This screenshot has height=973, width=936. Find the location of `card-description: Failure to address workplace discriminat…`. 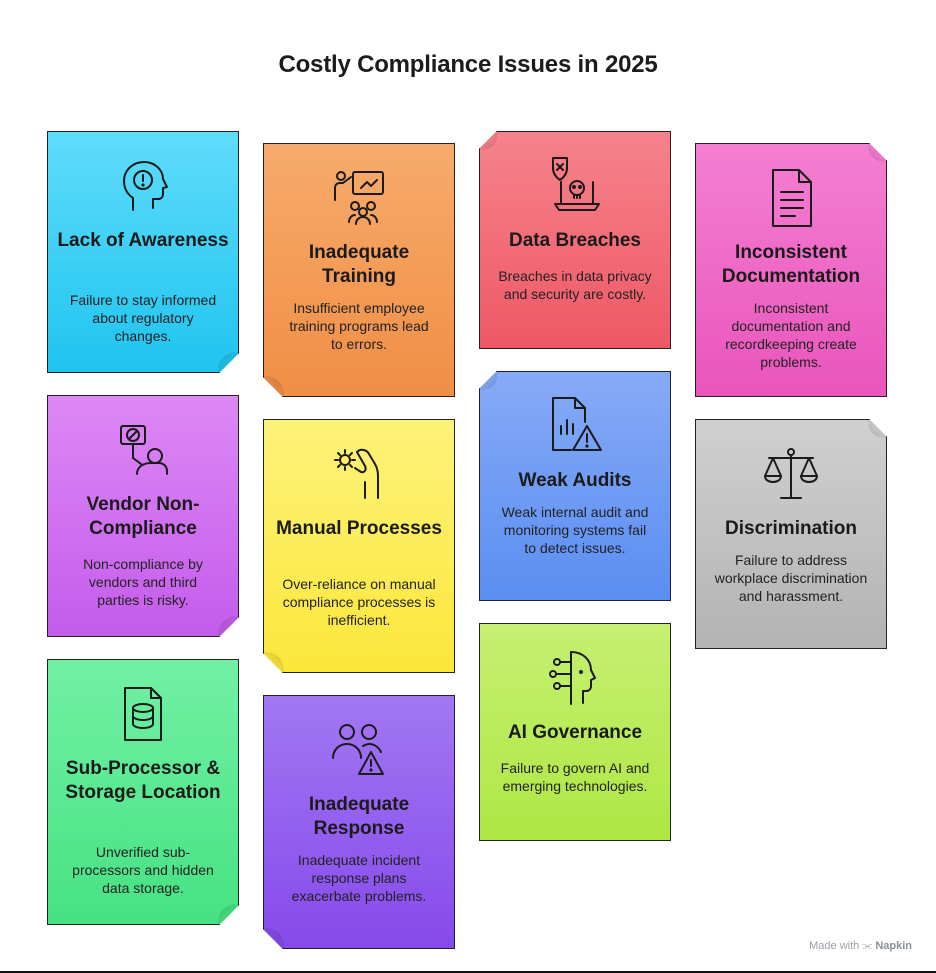

card-description: Failure to address workplace discriminat… is located at coordinates (791, 578).